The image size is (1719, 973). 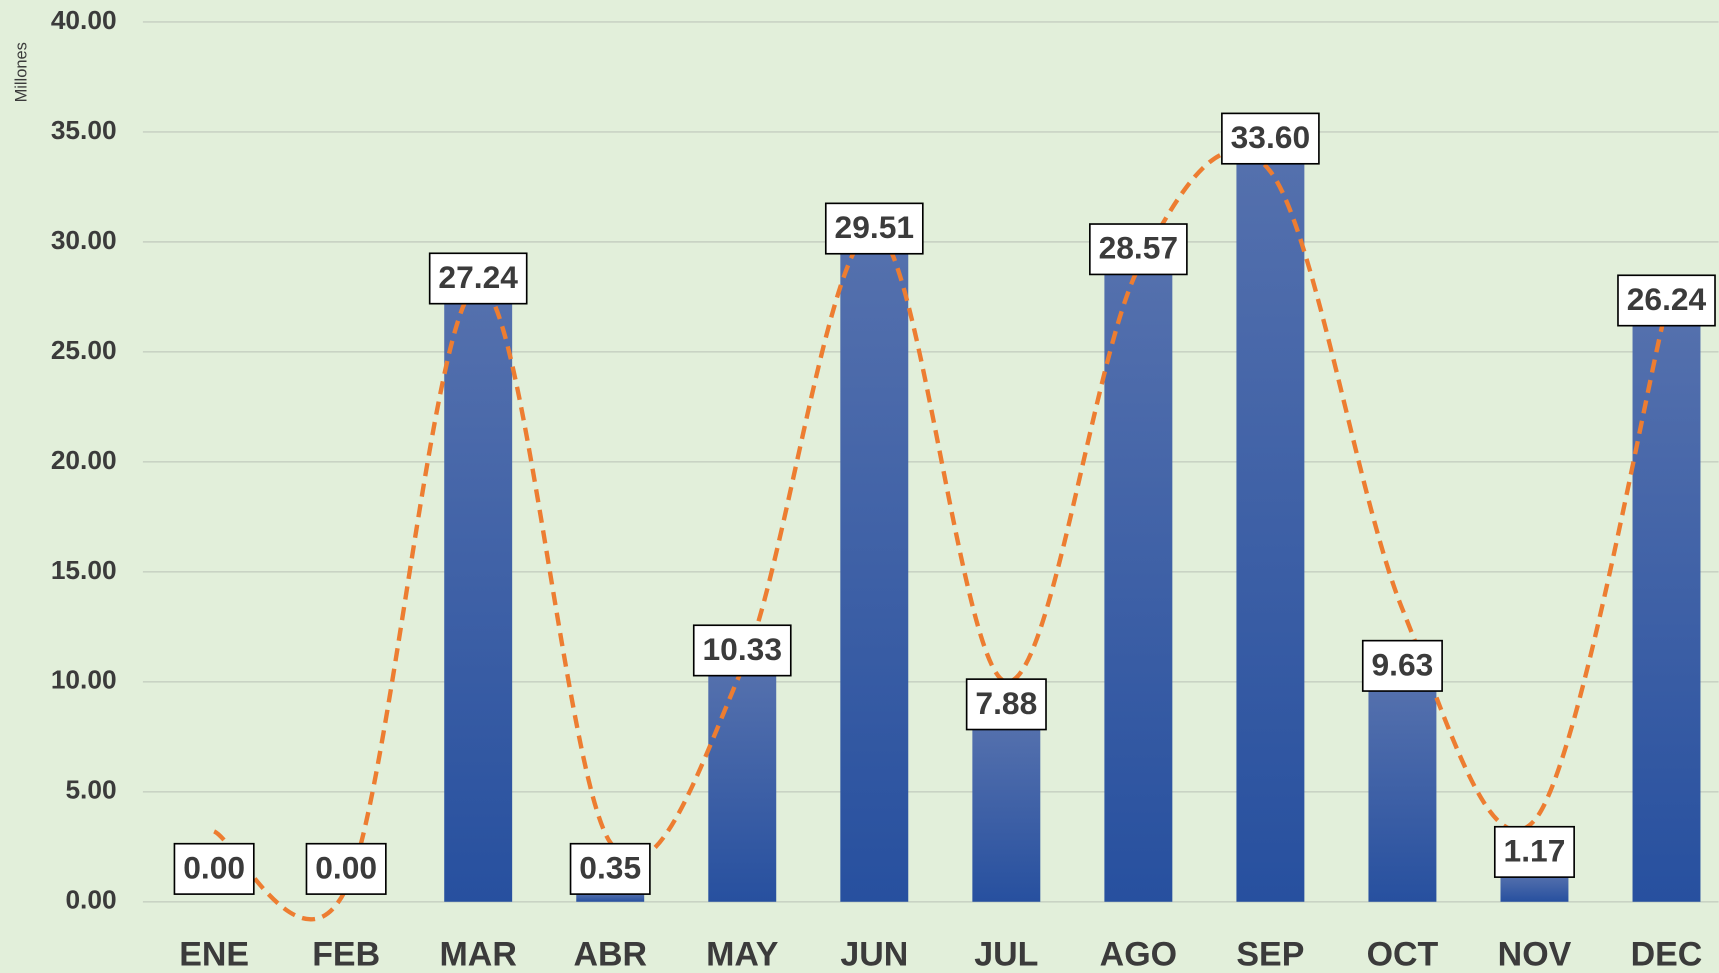 What do you see at coordinates (610, 954) in the screenshot?
I see `x-tick-label: ABR` at bounding box center [610, 954].